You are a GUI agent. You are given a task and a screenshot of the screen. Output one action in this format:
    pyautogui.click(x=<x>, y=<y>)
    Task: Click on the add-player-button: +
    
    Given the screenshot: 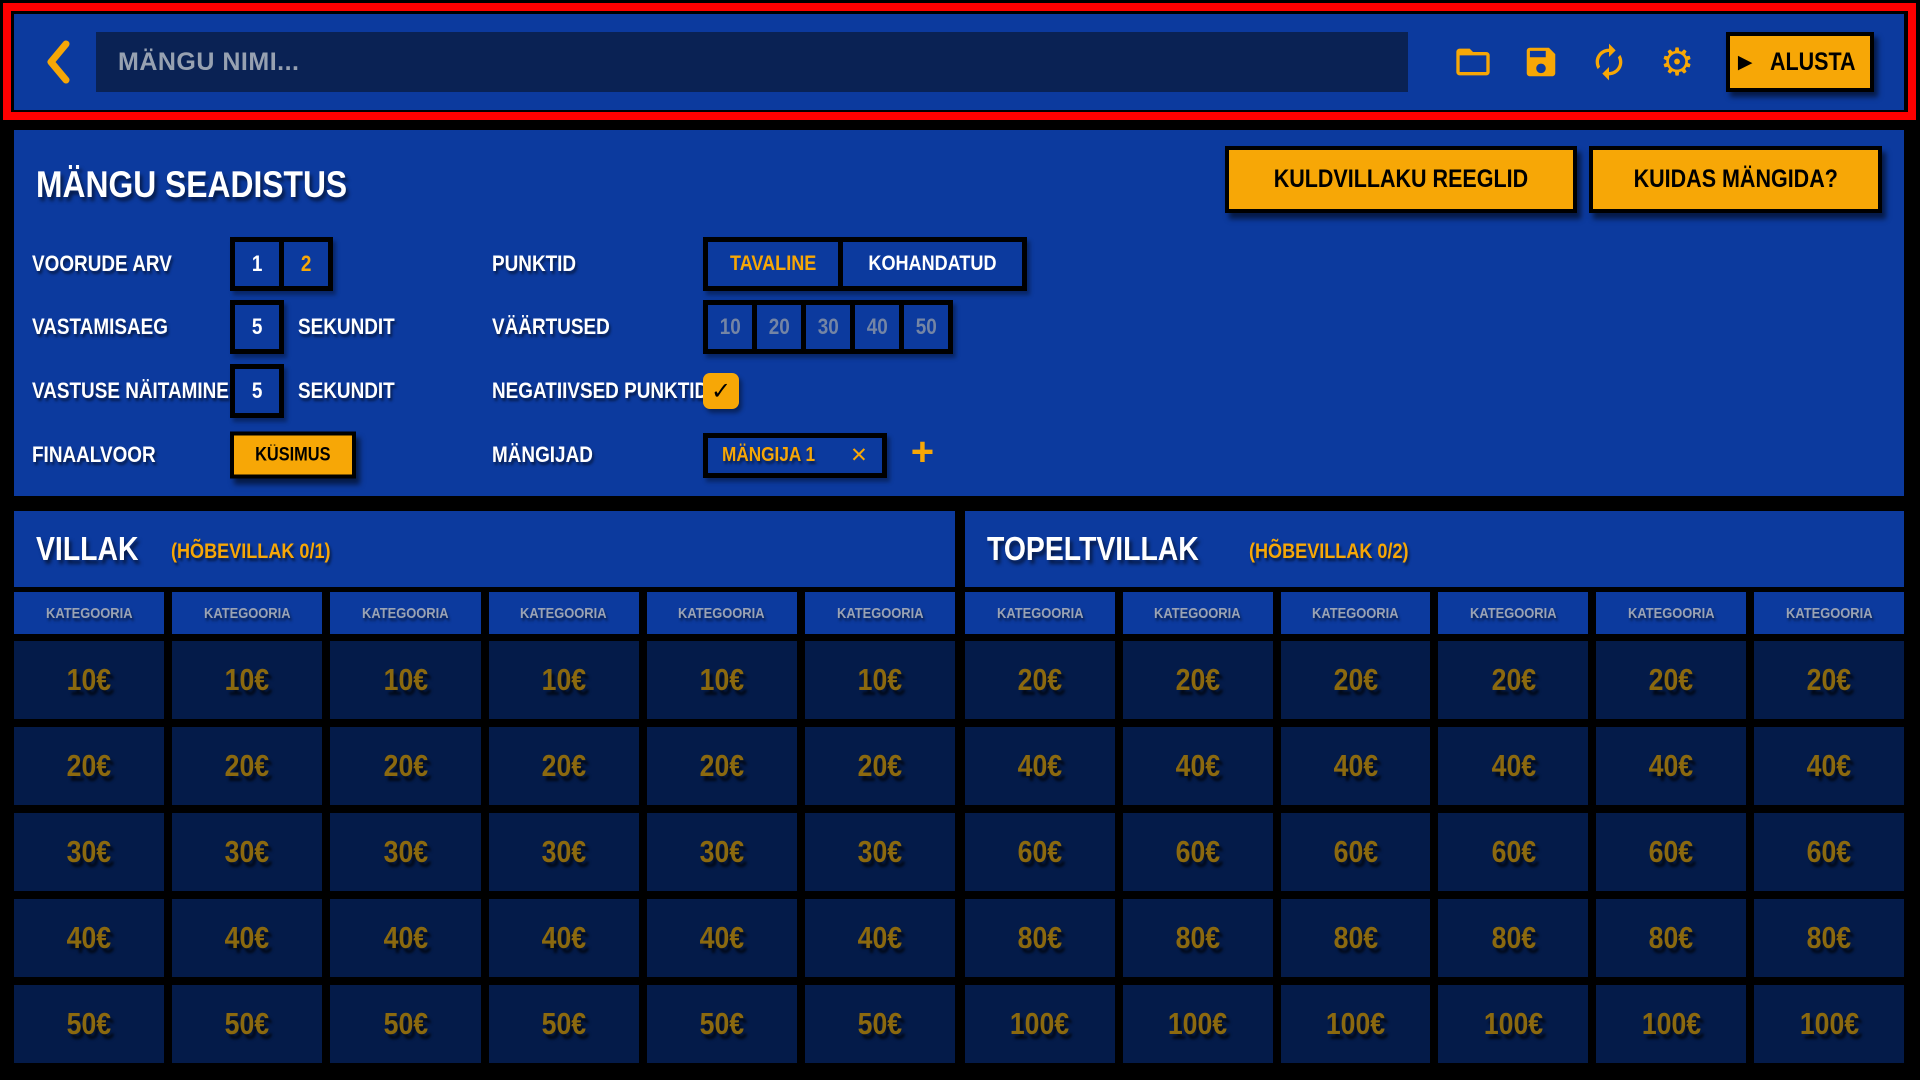 What is the action you would take?
    pyautogui.click(x=922, y=455)
    